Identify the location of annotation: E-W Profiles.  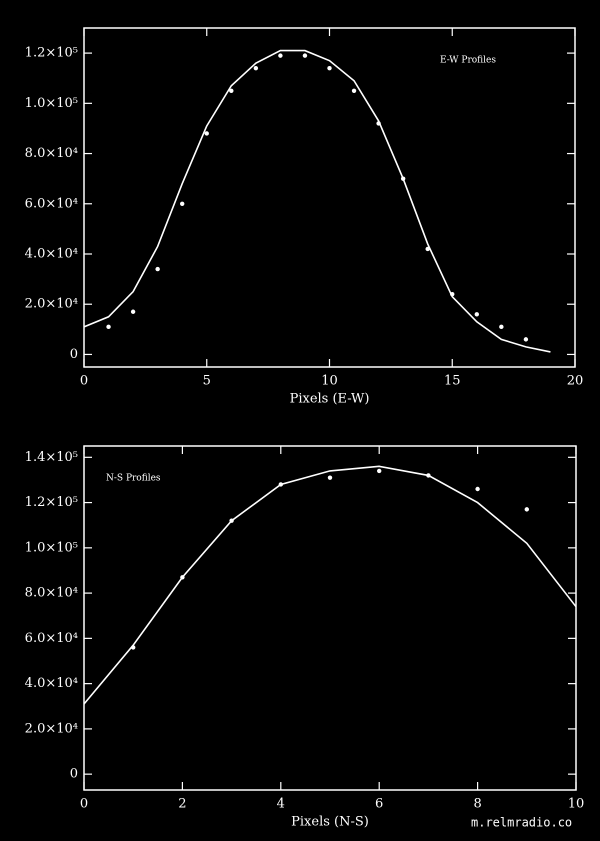
(468, 61).